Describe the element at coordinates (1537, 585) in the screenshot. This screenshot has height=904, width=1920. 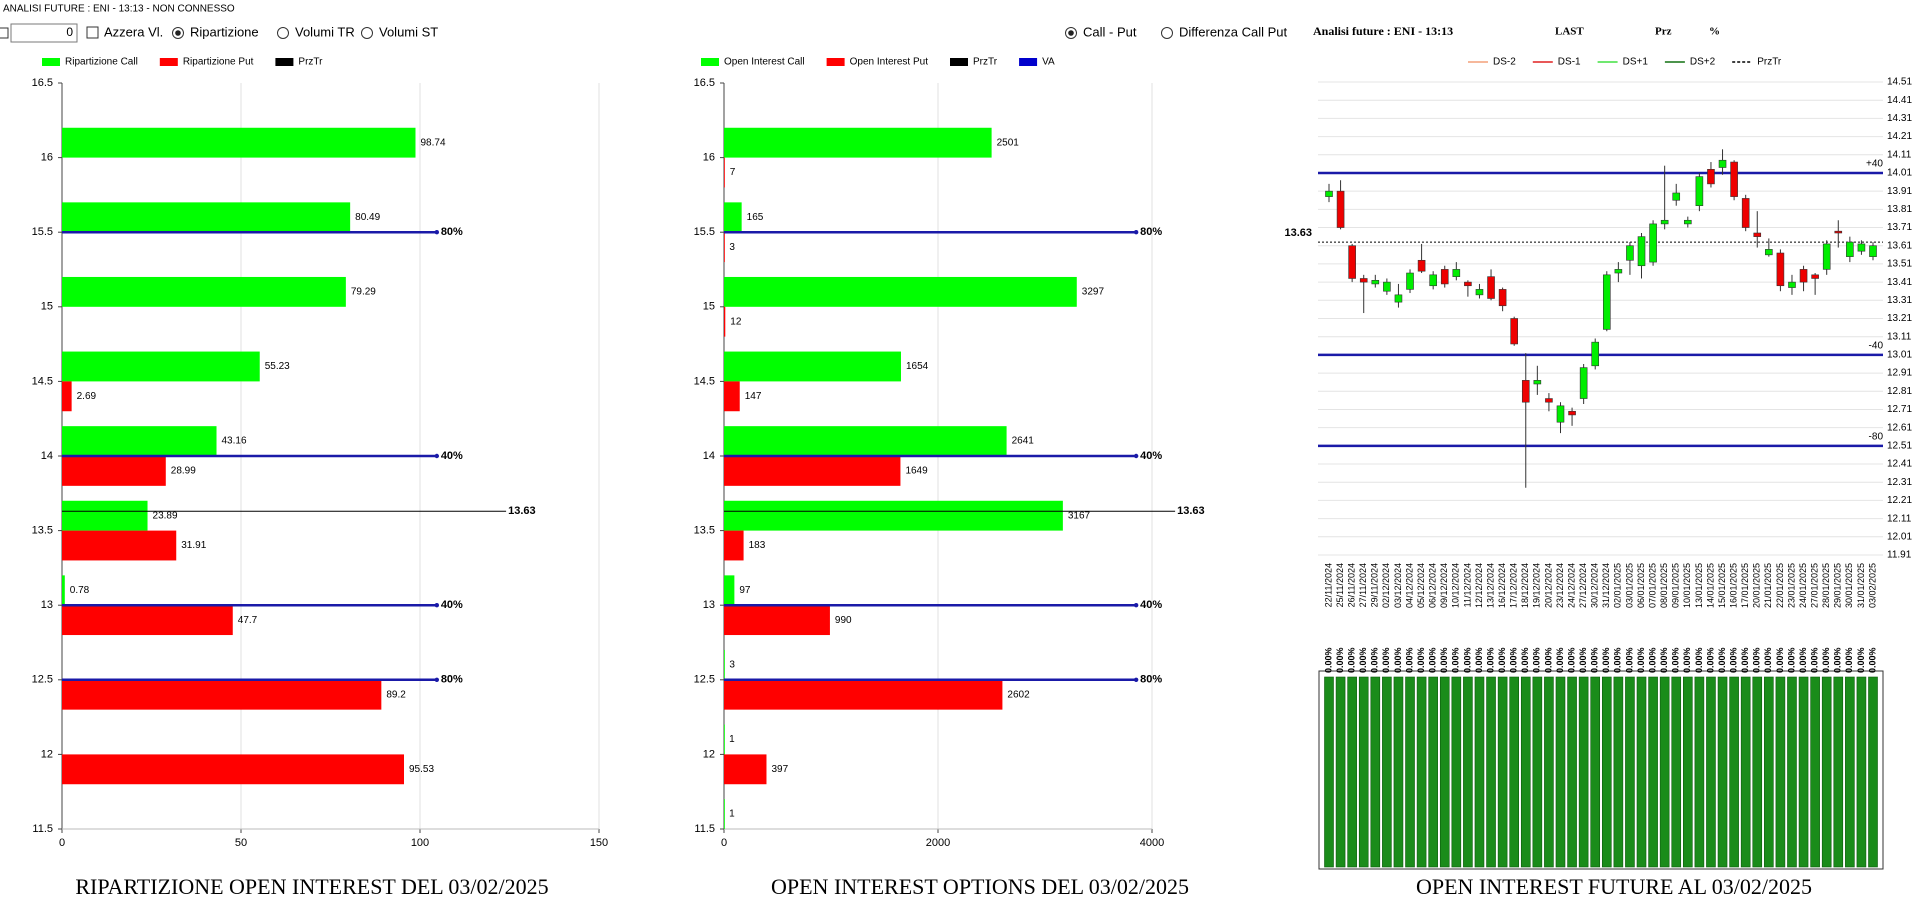
I see `x-tick-label: 19/12/2024` at that location.